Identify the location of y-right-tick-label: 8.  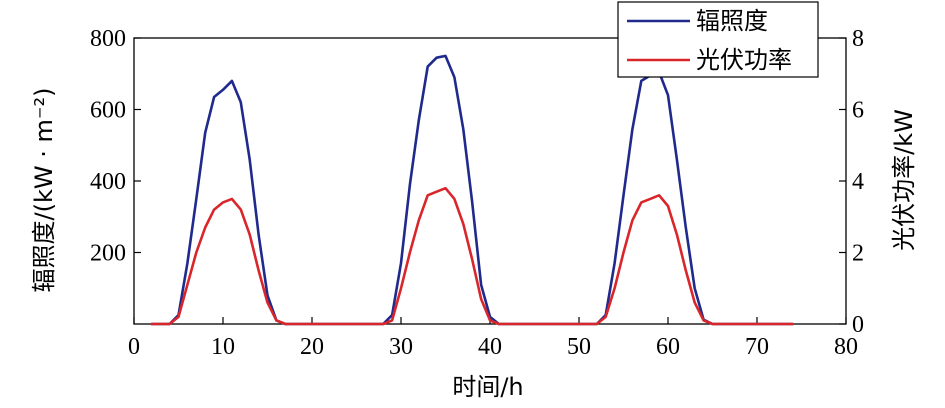
(858, 39).